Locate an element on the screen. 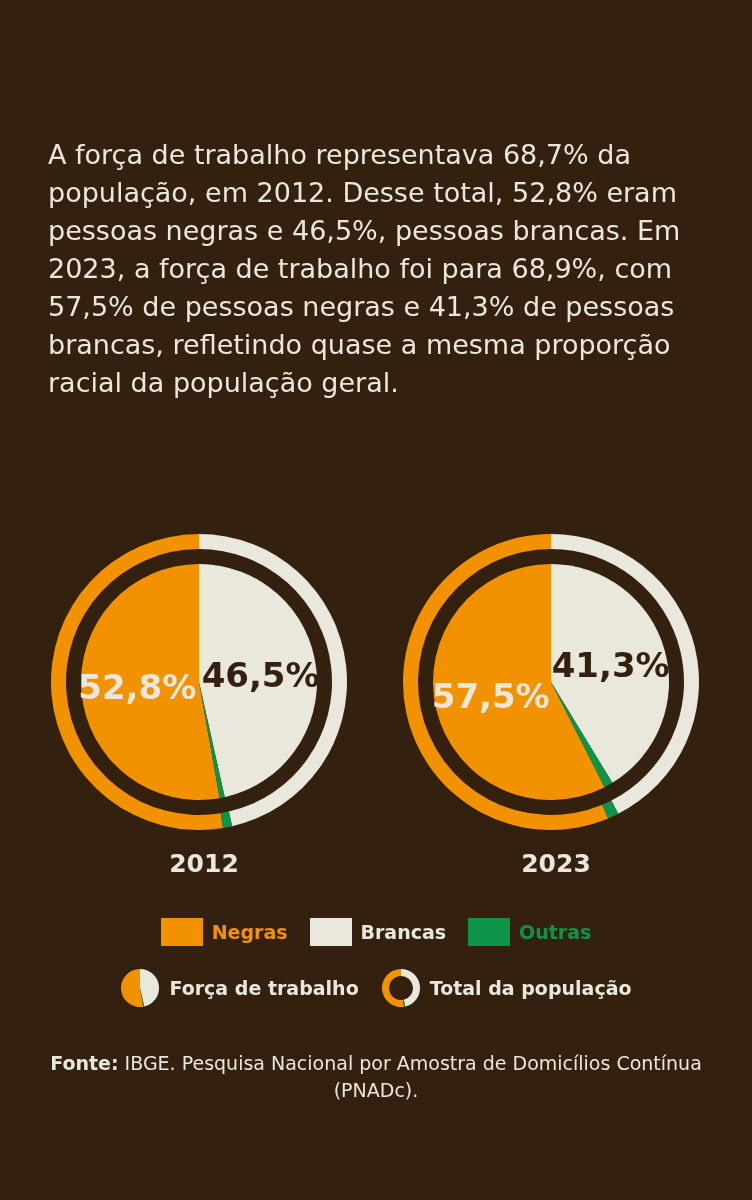 This screenshot has height=1200, width=752. source-note: Fonte: IBGE. Pesquisa Nacional por Amostra de Domicílios Contínua (PNADc). is located at coordinates (376, 1077).